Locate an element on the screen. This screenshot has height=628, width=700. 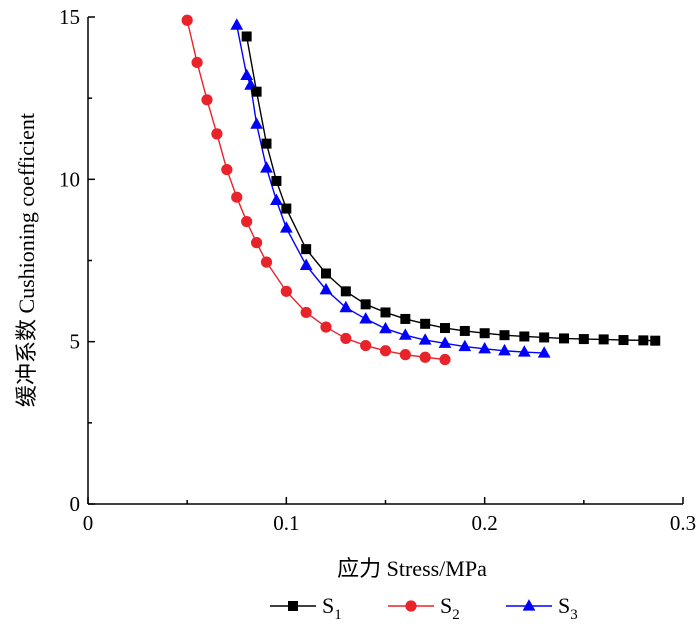
legend-entry-s2: S2 is located at coordinates (424, 608).